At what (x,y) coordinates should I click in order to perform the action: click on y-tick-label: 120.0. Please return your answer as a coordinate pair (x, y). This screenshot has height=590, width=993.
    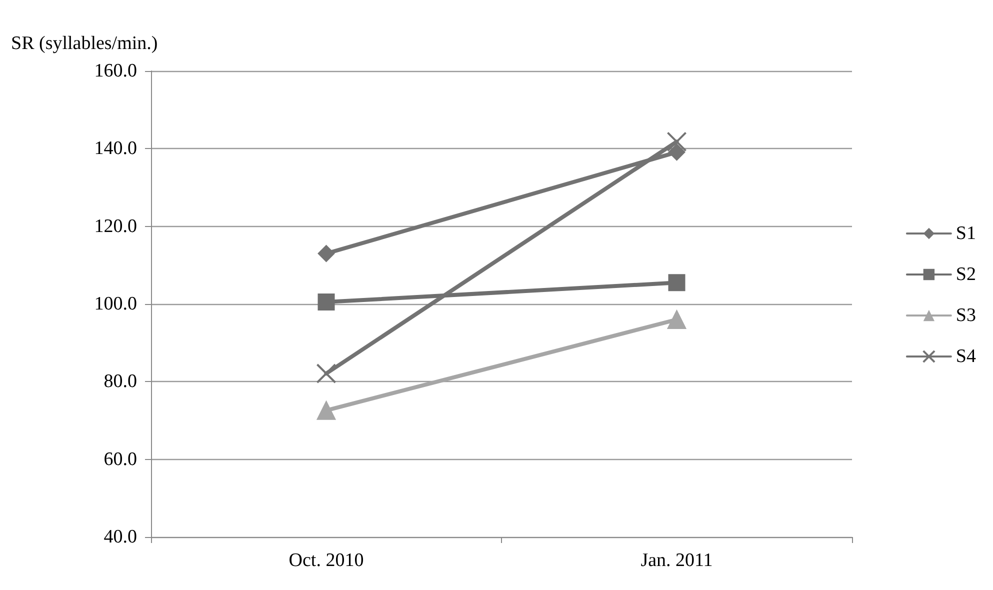
    Looking at the image, I should click on (115, 226).